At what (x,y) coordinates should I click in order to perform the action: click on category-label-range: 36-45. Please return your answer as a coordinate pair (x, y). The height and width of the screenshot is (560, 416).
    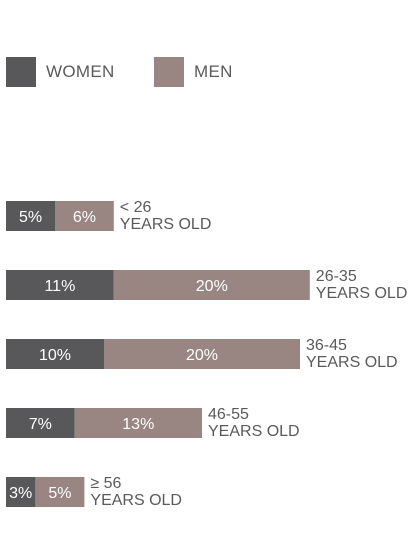
    Looking at the image, I should click on (326, 345).